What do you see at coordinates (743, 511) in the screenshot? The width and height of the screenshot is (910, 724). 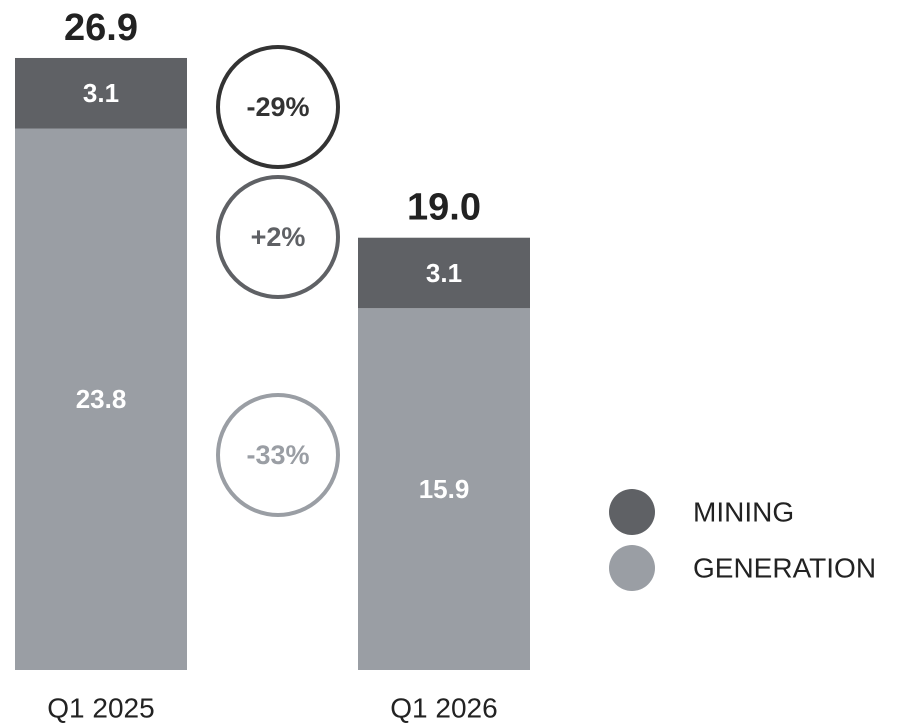 I see `legend-label: MINING` at bounding box center [743, 511].